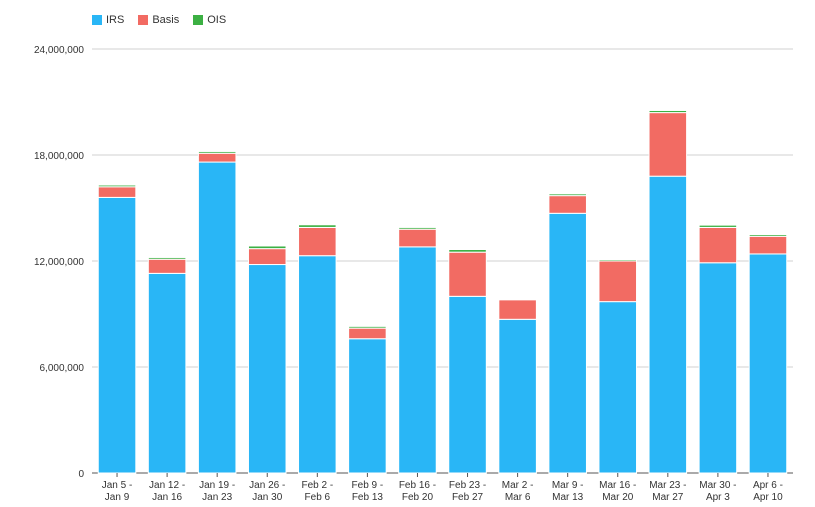  Describe the element at coordinates (59, 50) in the screenshot. I see `y-tick-label: 24,000,000` at that location.